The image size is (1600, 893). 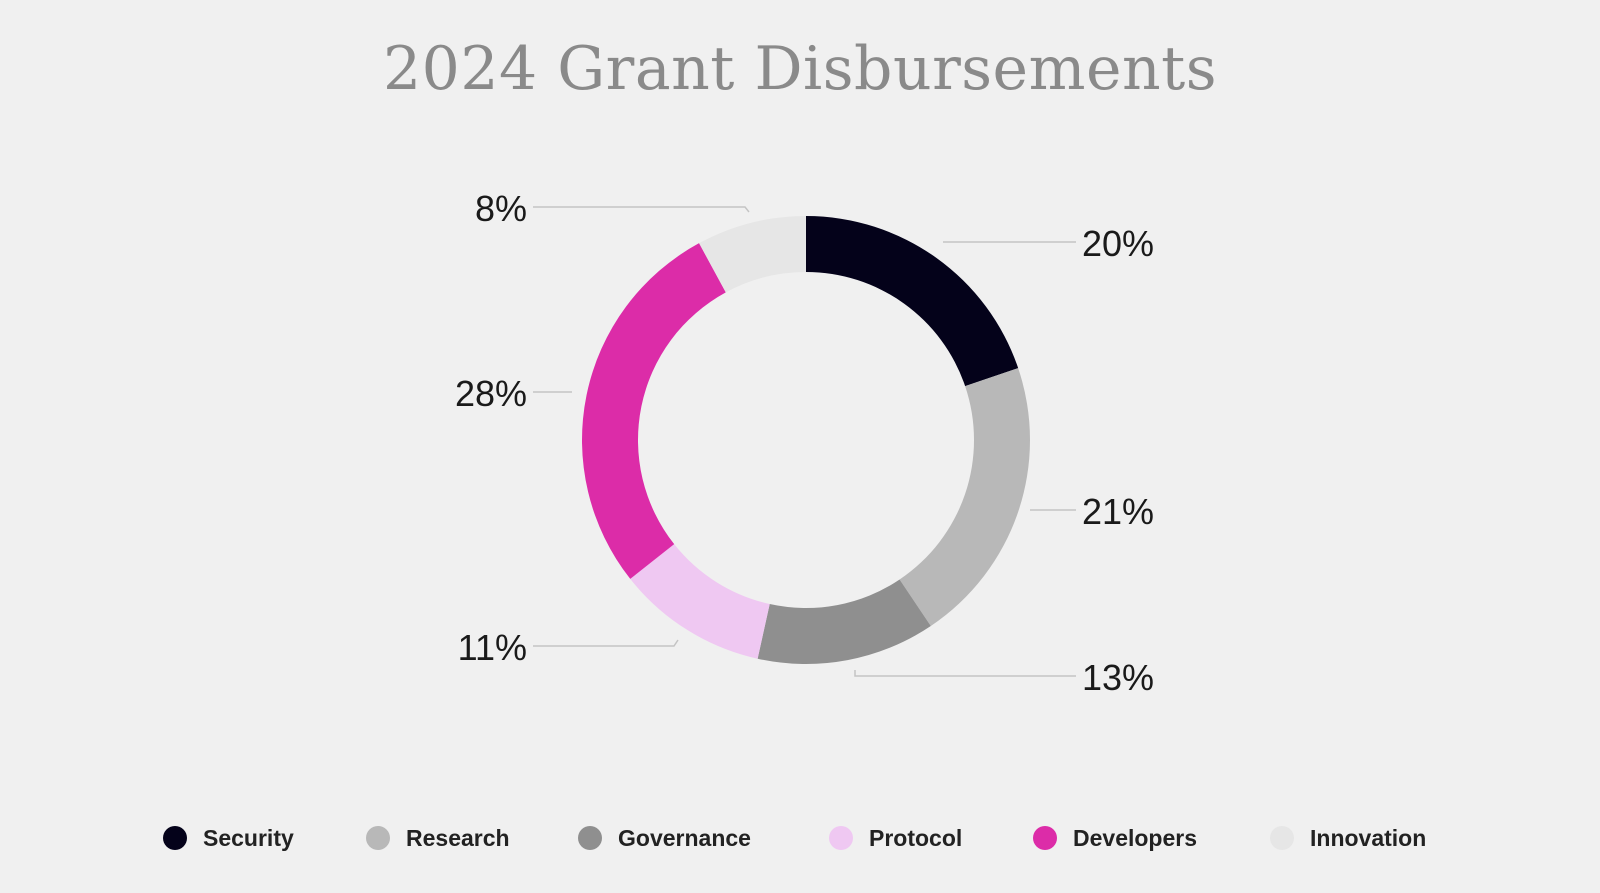 What do you see at coordinates (964, 497) in the screenshot?
I see `donut-slice-research` at bounding box center [964, 497].